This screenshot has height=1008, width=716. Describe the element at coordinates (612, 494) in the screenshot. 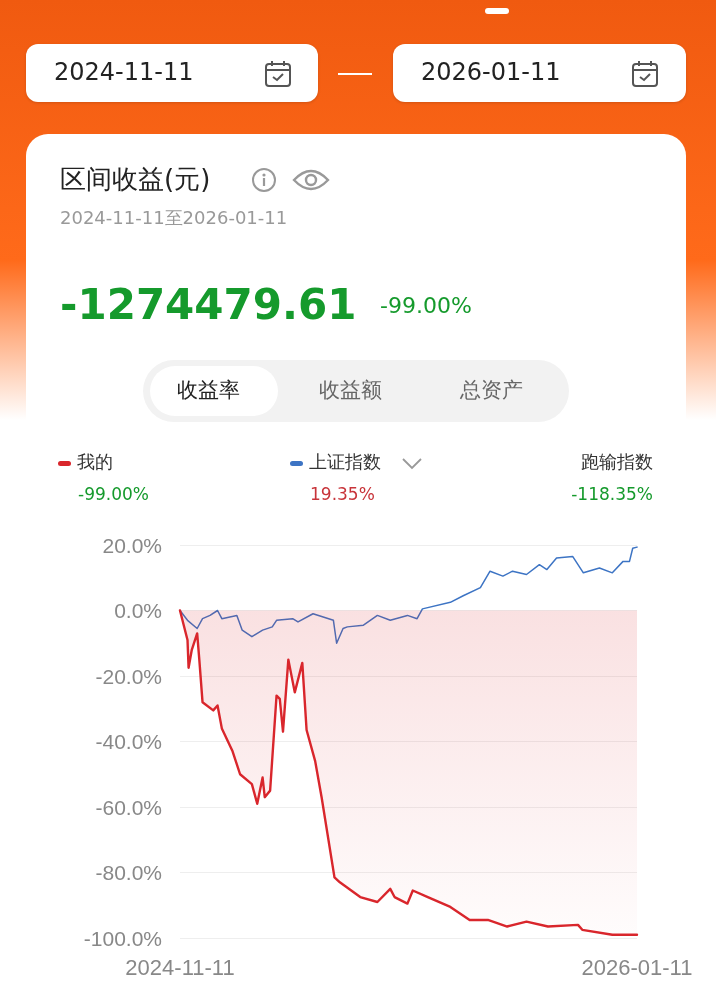

I see `text: -118.35%` at that location.